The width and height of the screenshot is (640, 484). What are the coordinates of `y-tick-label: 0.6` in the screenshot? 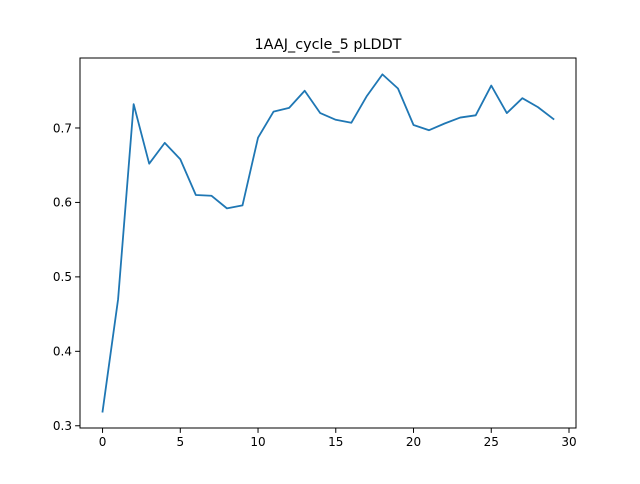 It's located at (62, 203).